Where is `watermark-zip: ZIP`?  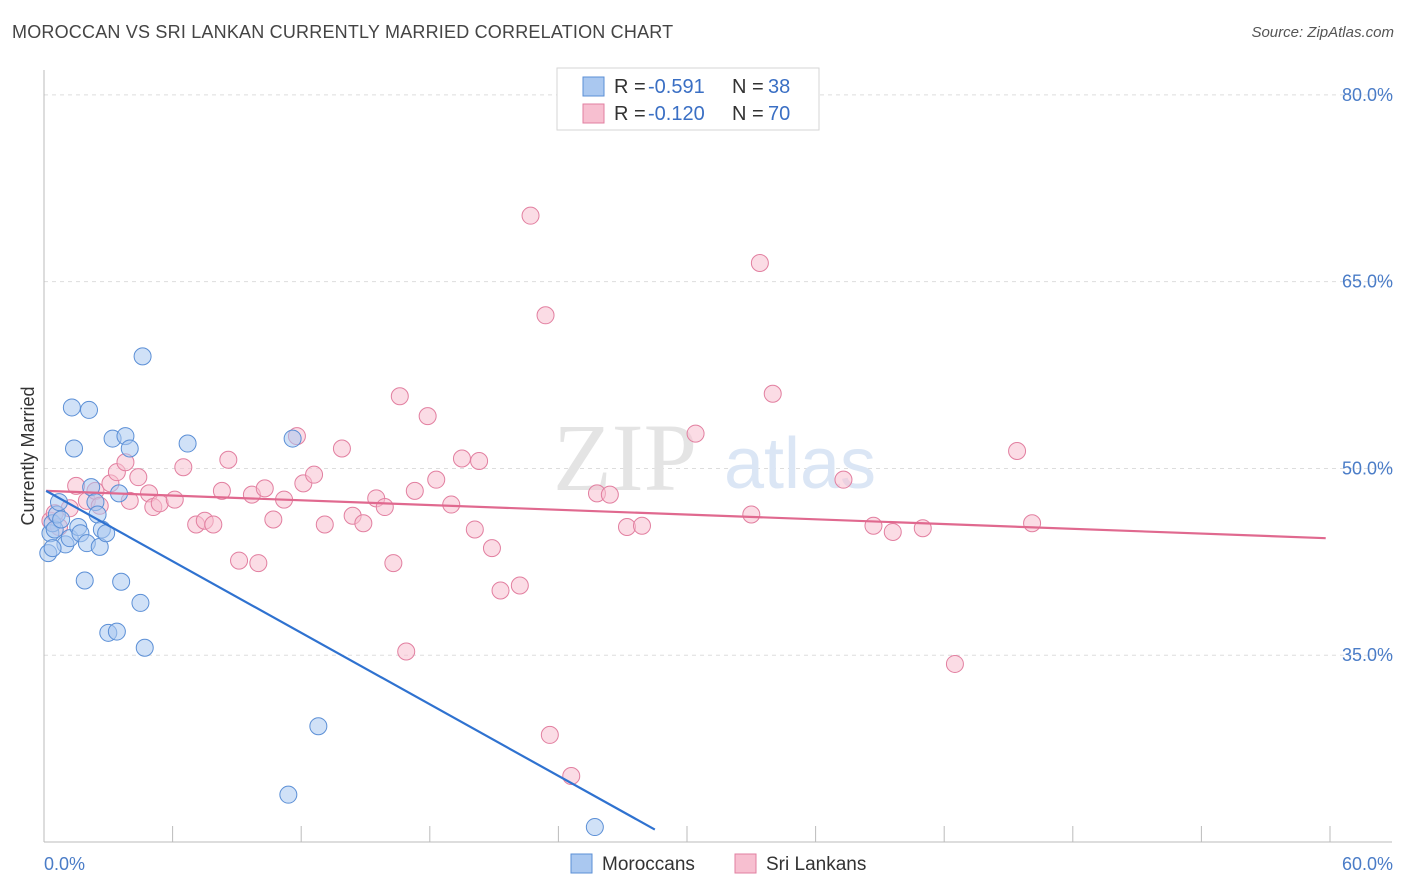 watermark-zip: ZIP is located at coordinates (625, 457).